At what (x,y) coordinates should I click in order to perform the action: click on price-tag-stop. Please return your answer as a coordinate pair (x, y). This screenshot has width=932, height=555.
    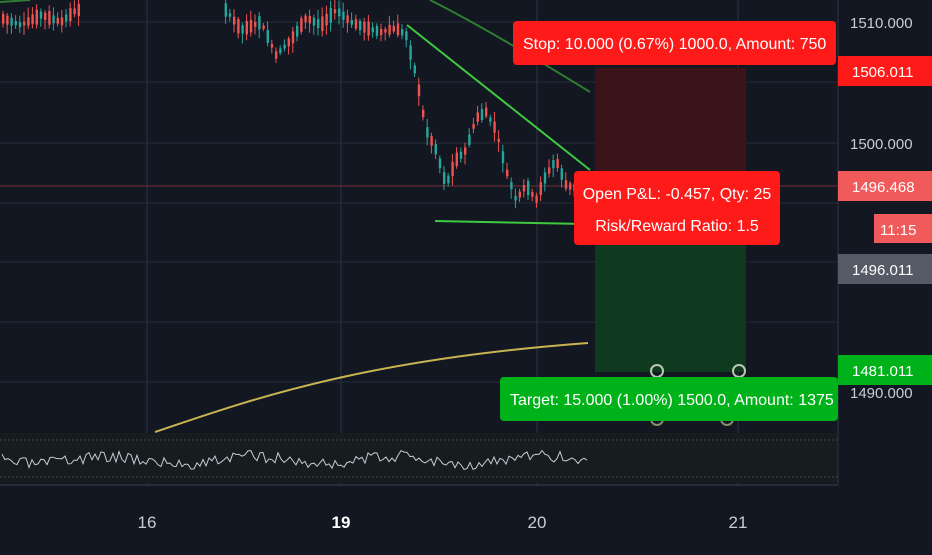
    Looking at the image, I should click on (885, 71).